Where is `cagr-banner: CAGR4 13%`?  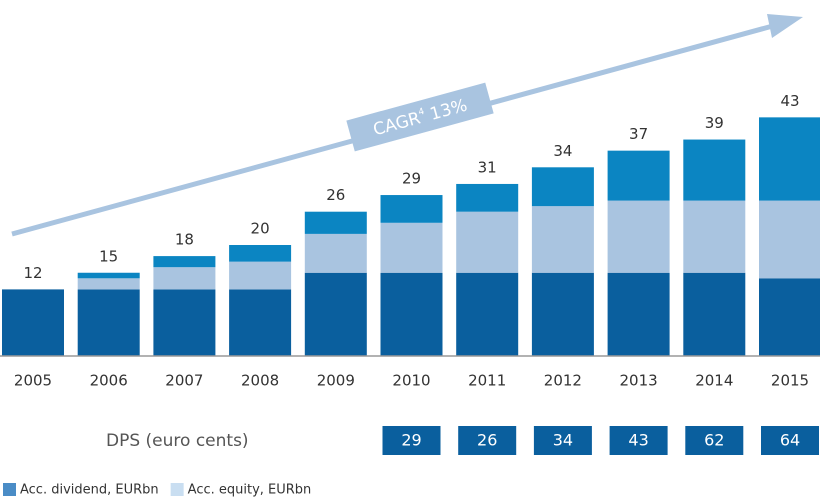
cagr-banner: CAGR4 13% is located at coordinates (420, 117).